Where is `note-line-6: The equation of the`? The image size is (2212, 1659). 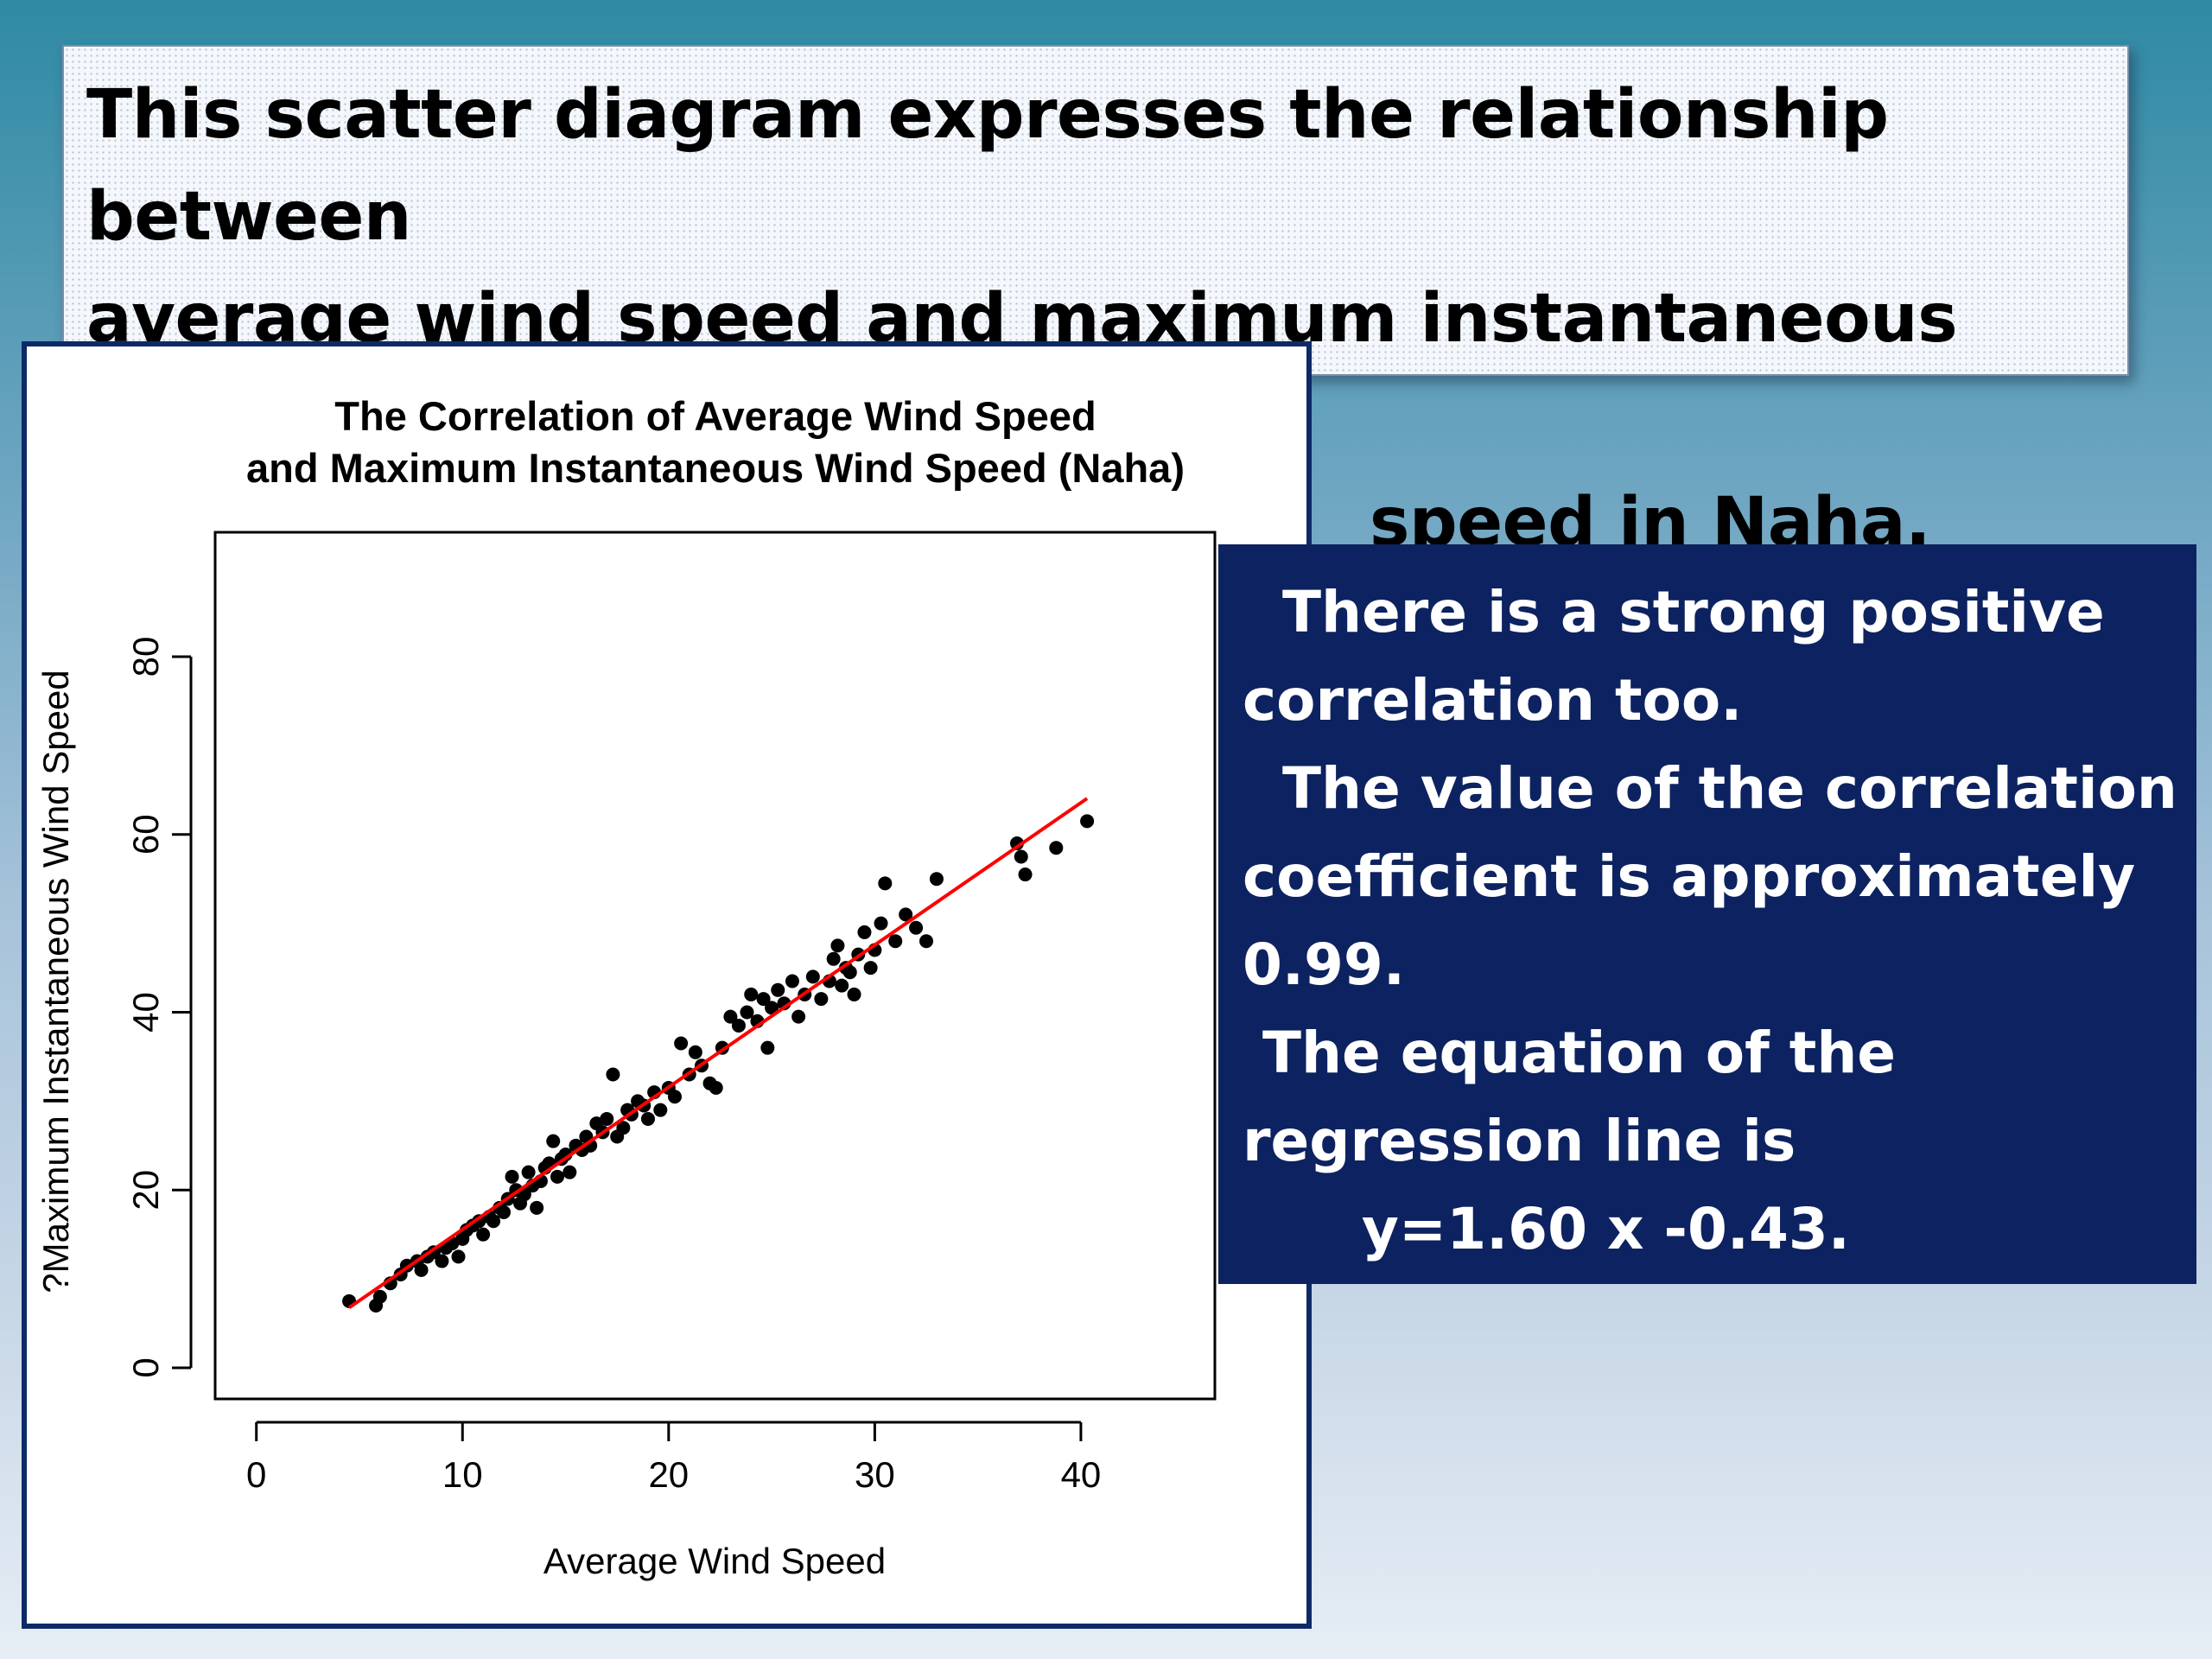 note-line-6: The equation of the is located at coordinates (1570, 1053).